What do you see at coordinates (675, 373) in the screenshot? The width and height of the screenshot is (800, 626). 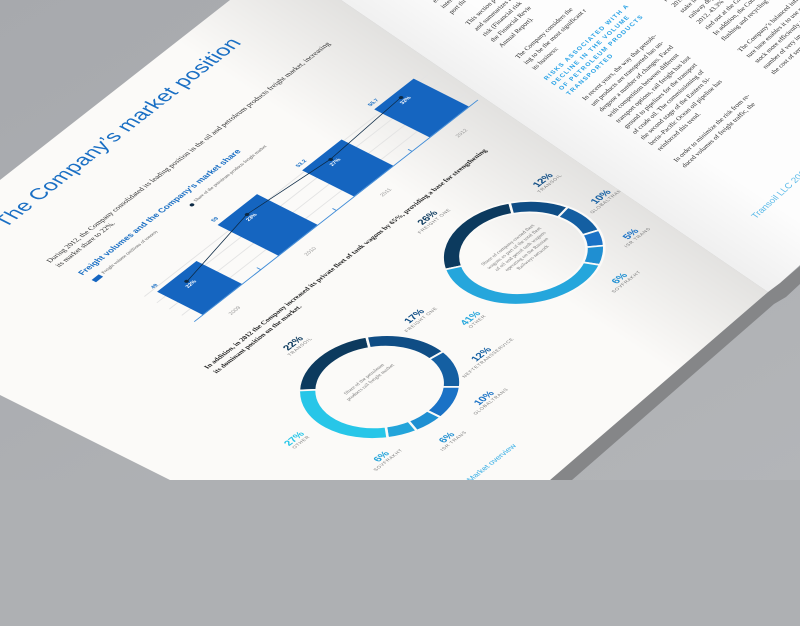 I see `page-stack-edge` at bounding box center [675, 373].